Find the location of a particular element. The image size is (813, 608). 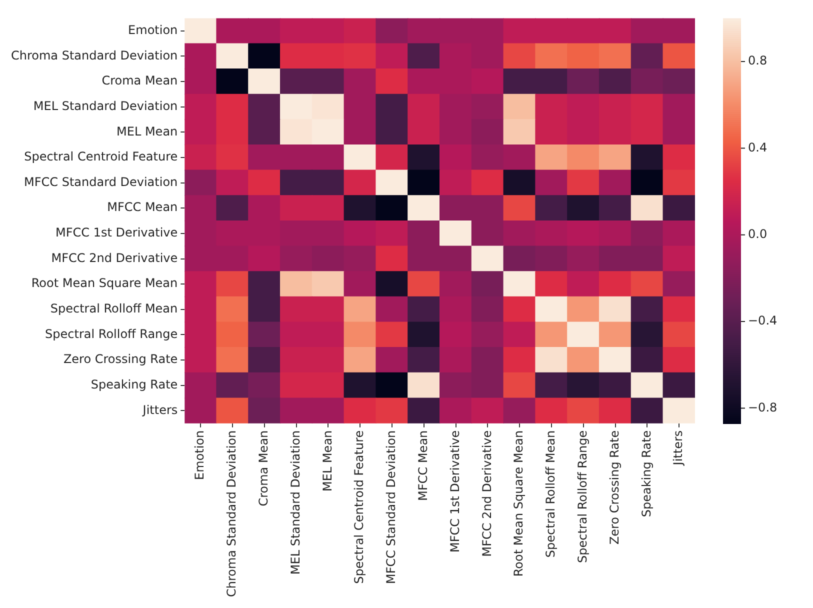

color-bar-label: 0.8 is located at coordinates (758, 61).